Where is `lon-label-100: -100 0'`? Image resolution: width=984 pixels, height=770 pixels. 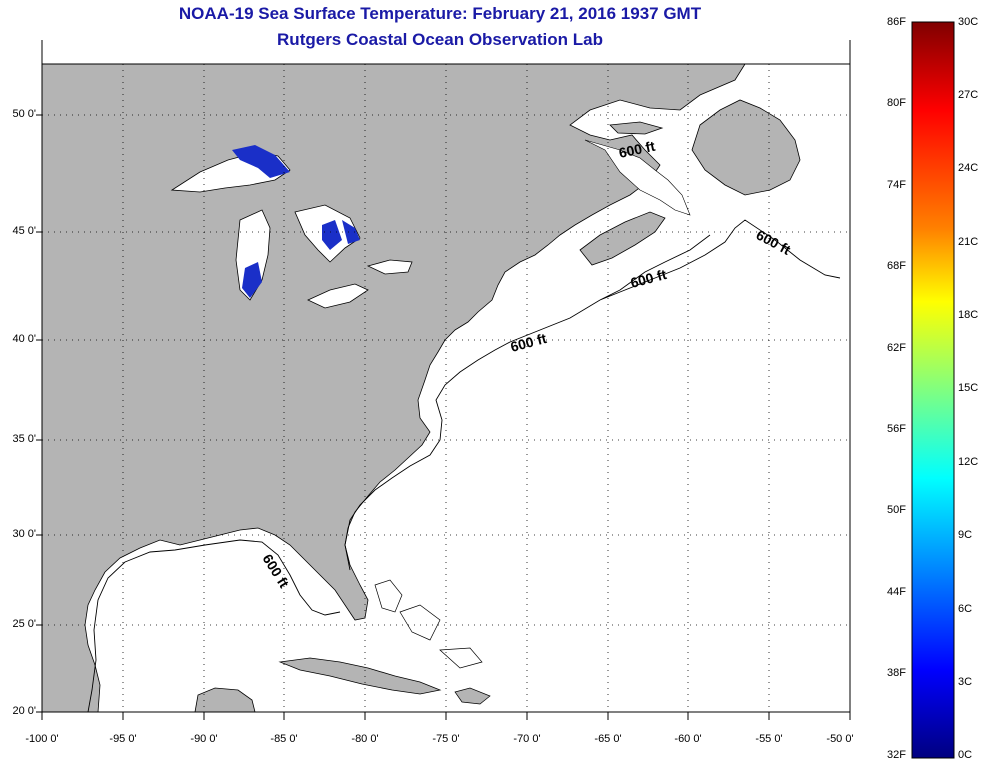 lon-label-100: -100 0' is located at coordinates (42, 739).